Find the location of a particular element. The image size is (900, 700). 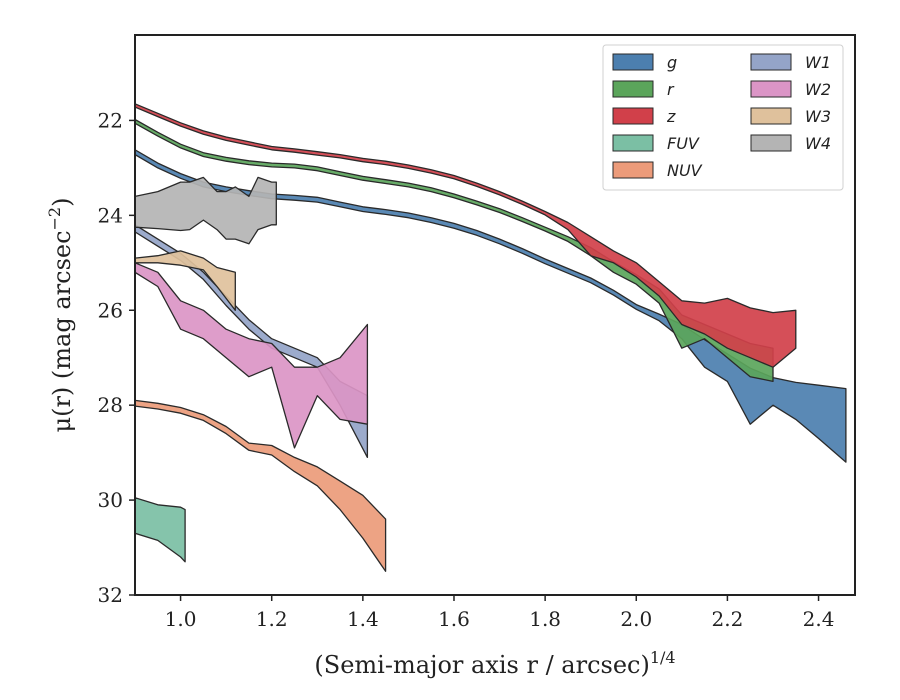

legend-swatch-fuv is located at coordinates (633, 143).